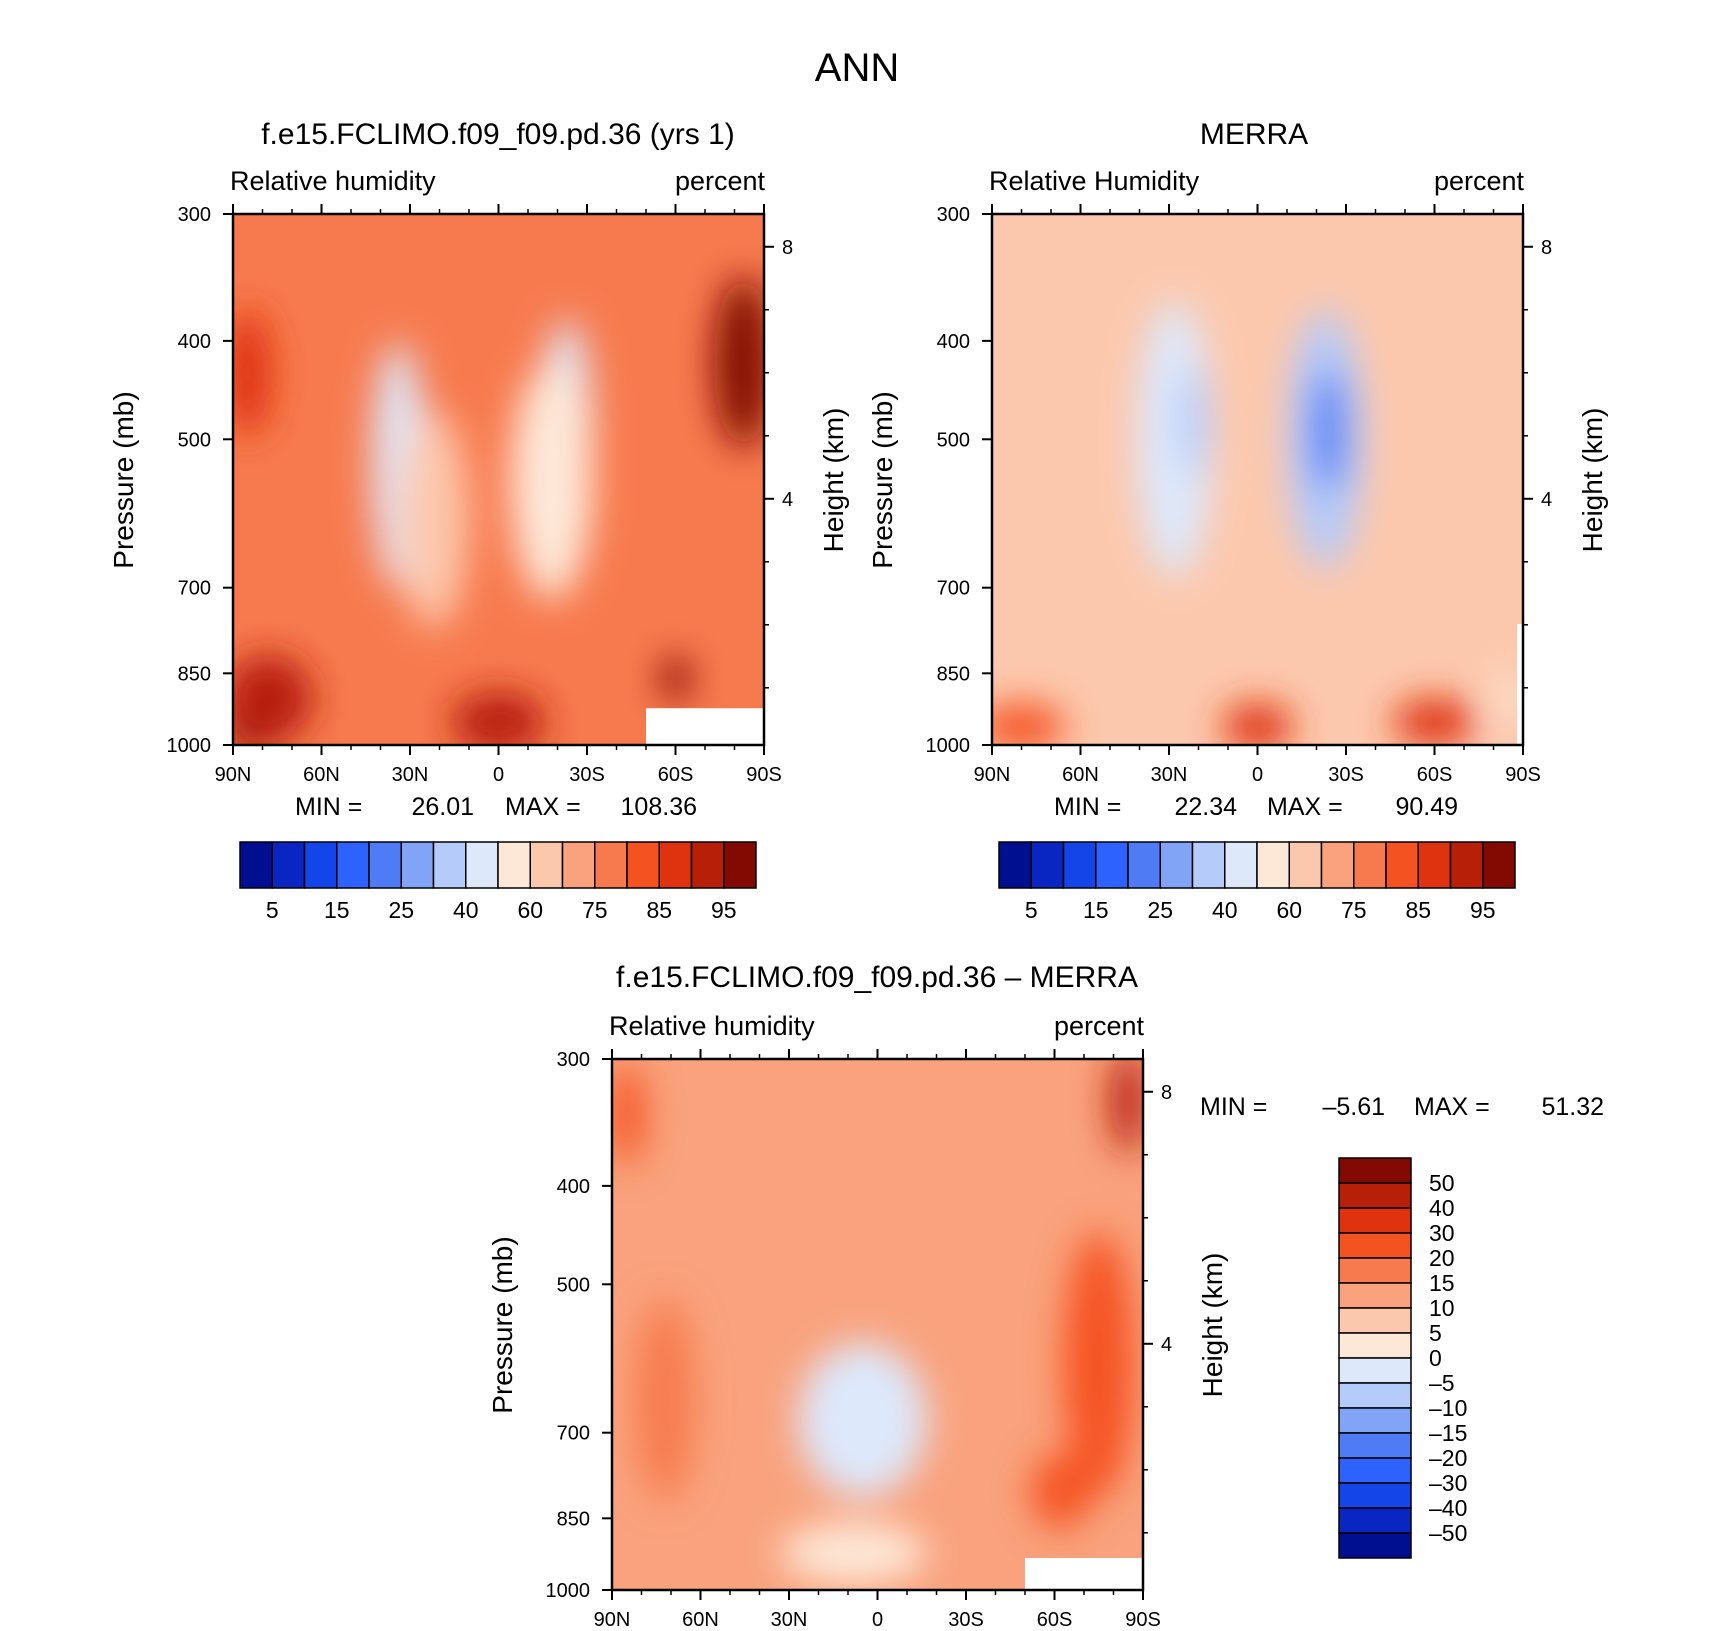 This screenshot has width=1710, height=1631. What do you see at coordinates (1442, 1233) in the screenshot?
I see `colorbar-label: 30` at bounding box center [1442, 1233].